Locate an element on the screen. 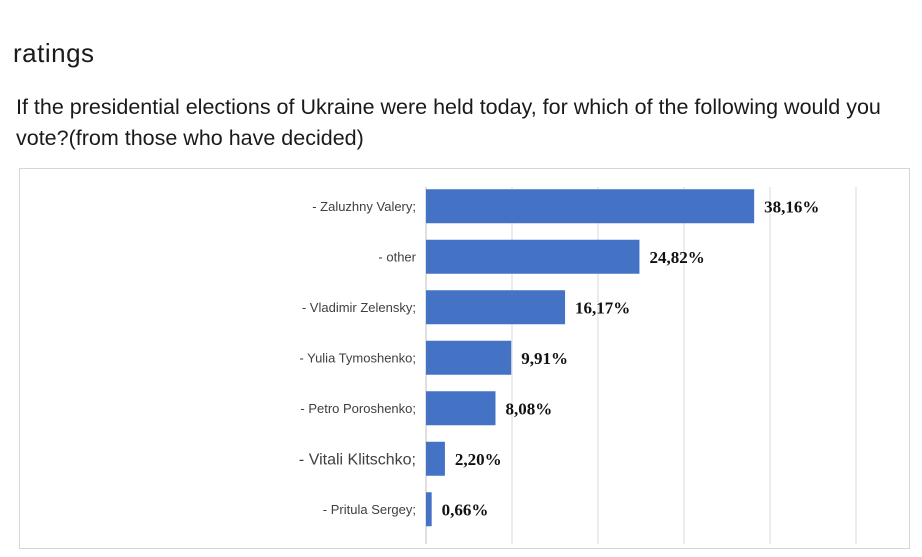 The width and height of the screenshot is (922, 557). chart-heading: ratings is located at coordinates (54, 53).